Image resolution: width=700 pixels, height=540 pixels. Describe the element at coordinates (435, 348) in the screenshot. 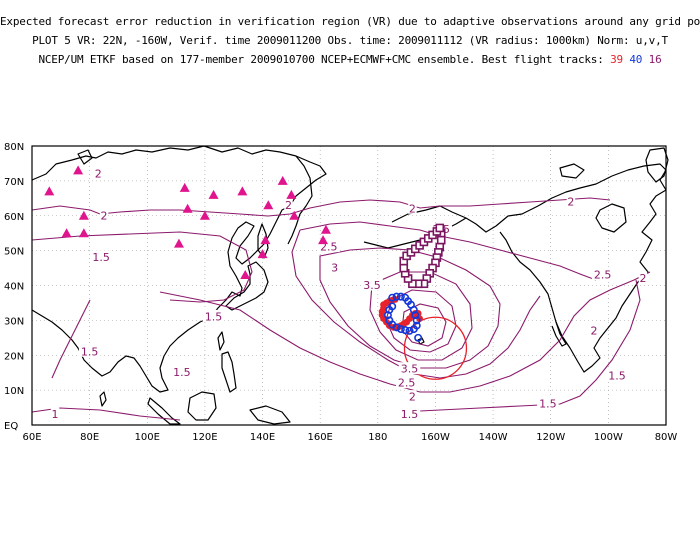

I see `verification-region-circle` at that location.